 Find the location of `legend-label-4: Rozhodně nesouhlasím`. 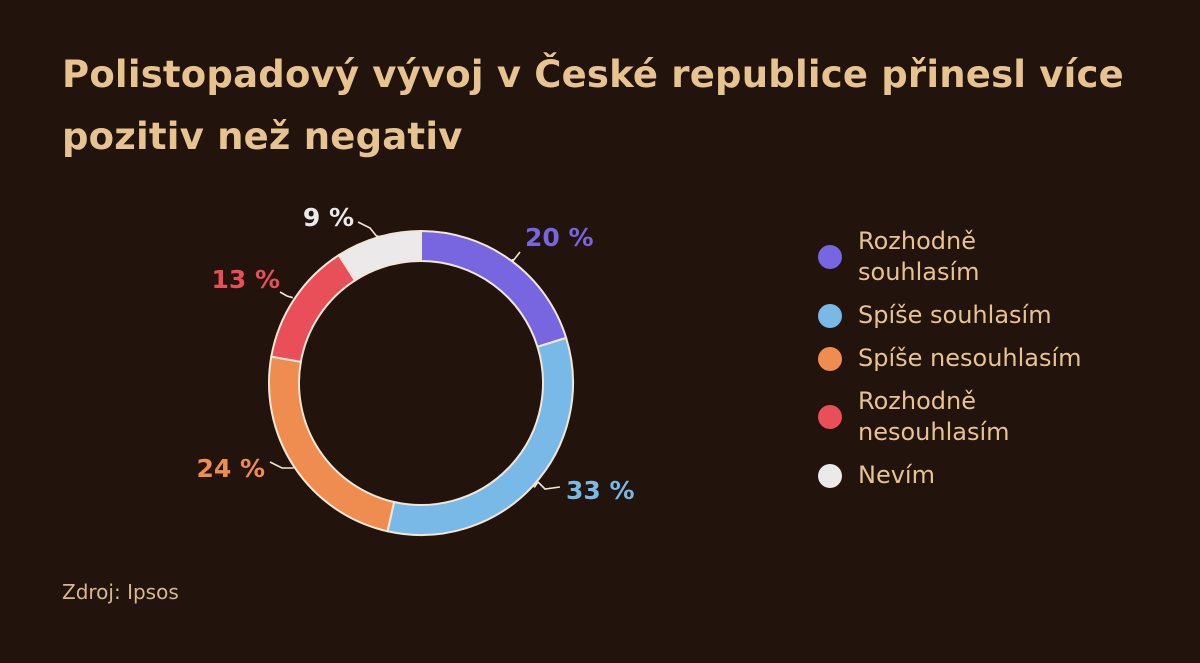

legend-label-4: Rozhodně nesouhlasím is located at coordinates (934, 416).